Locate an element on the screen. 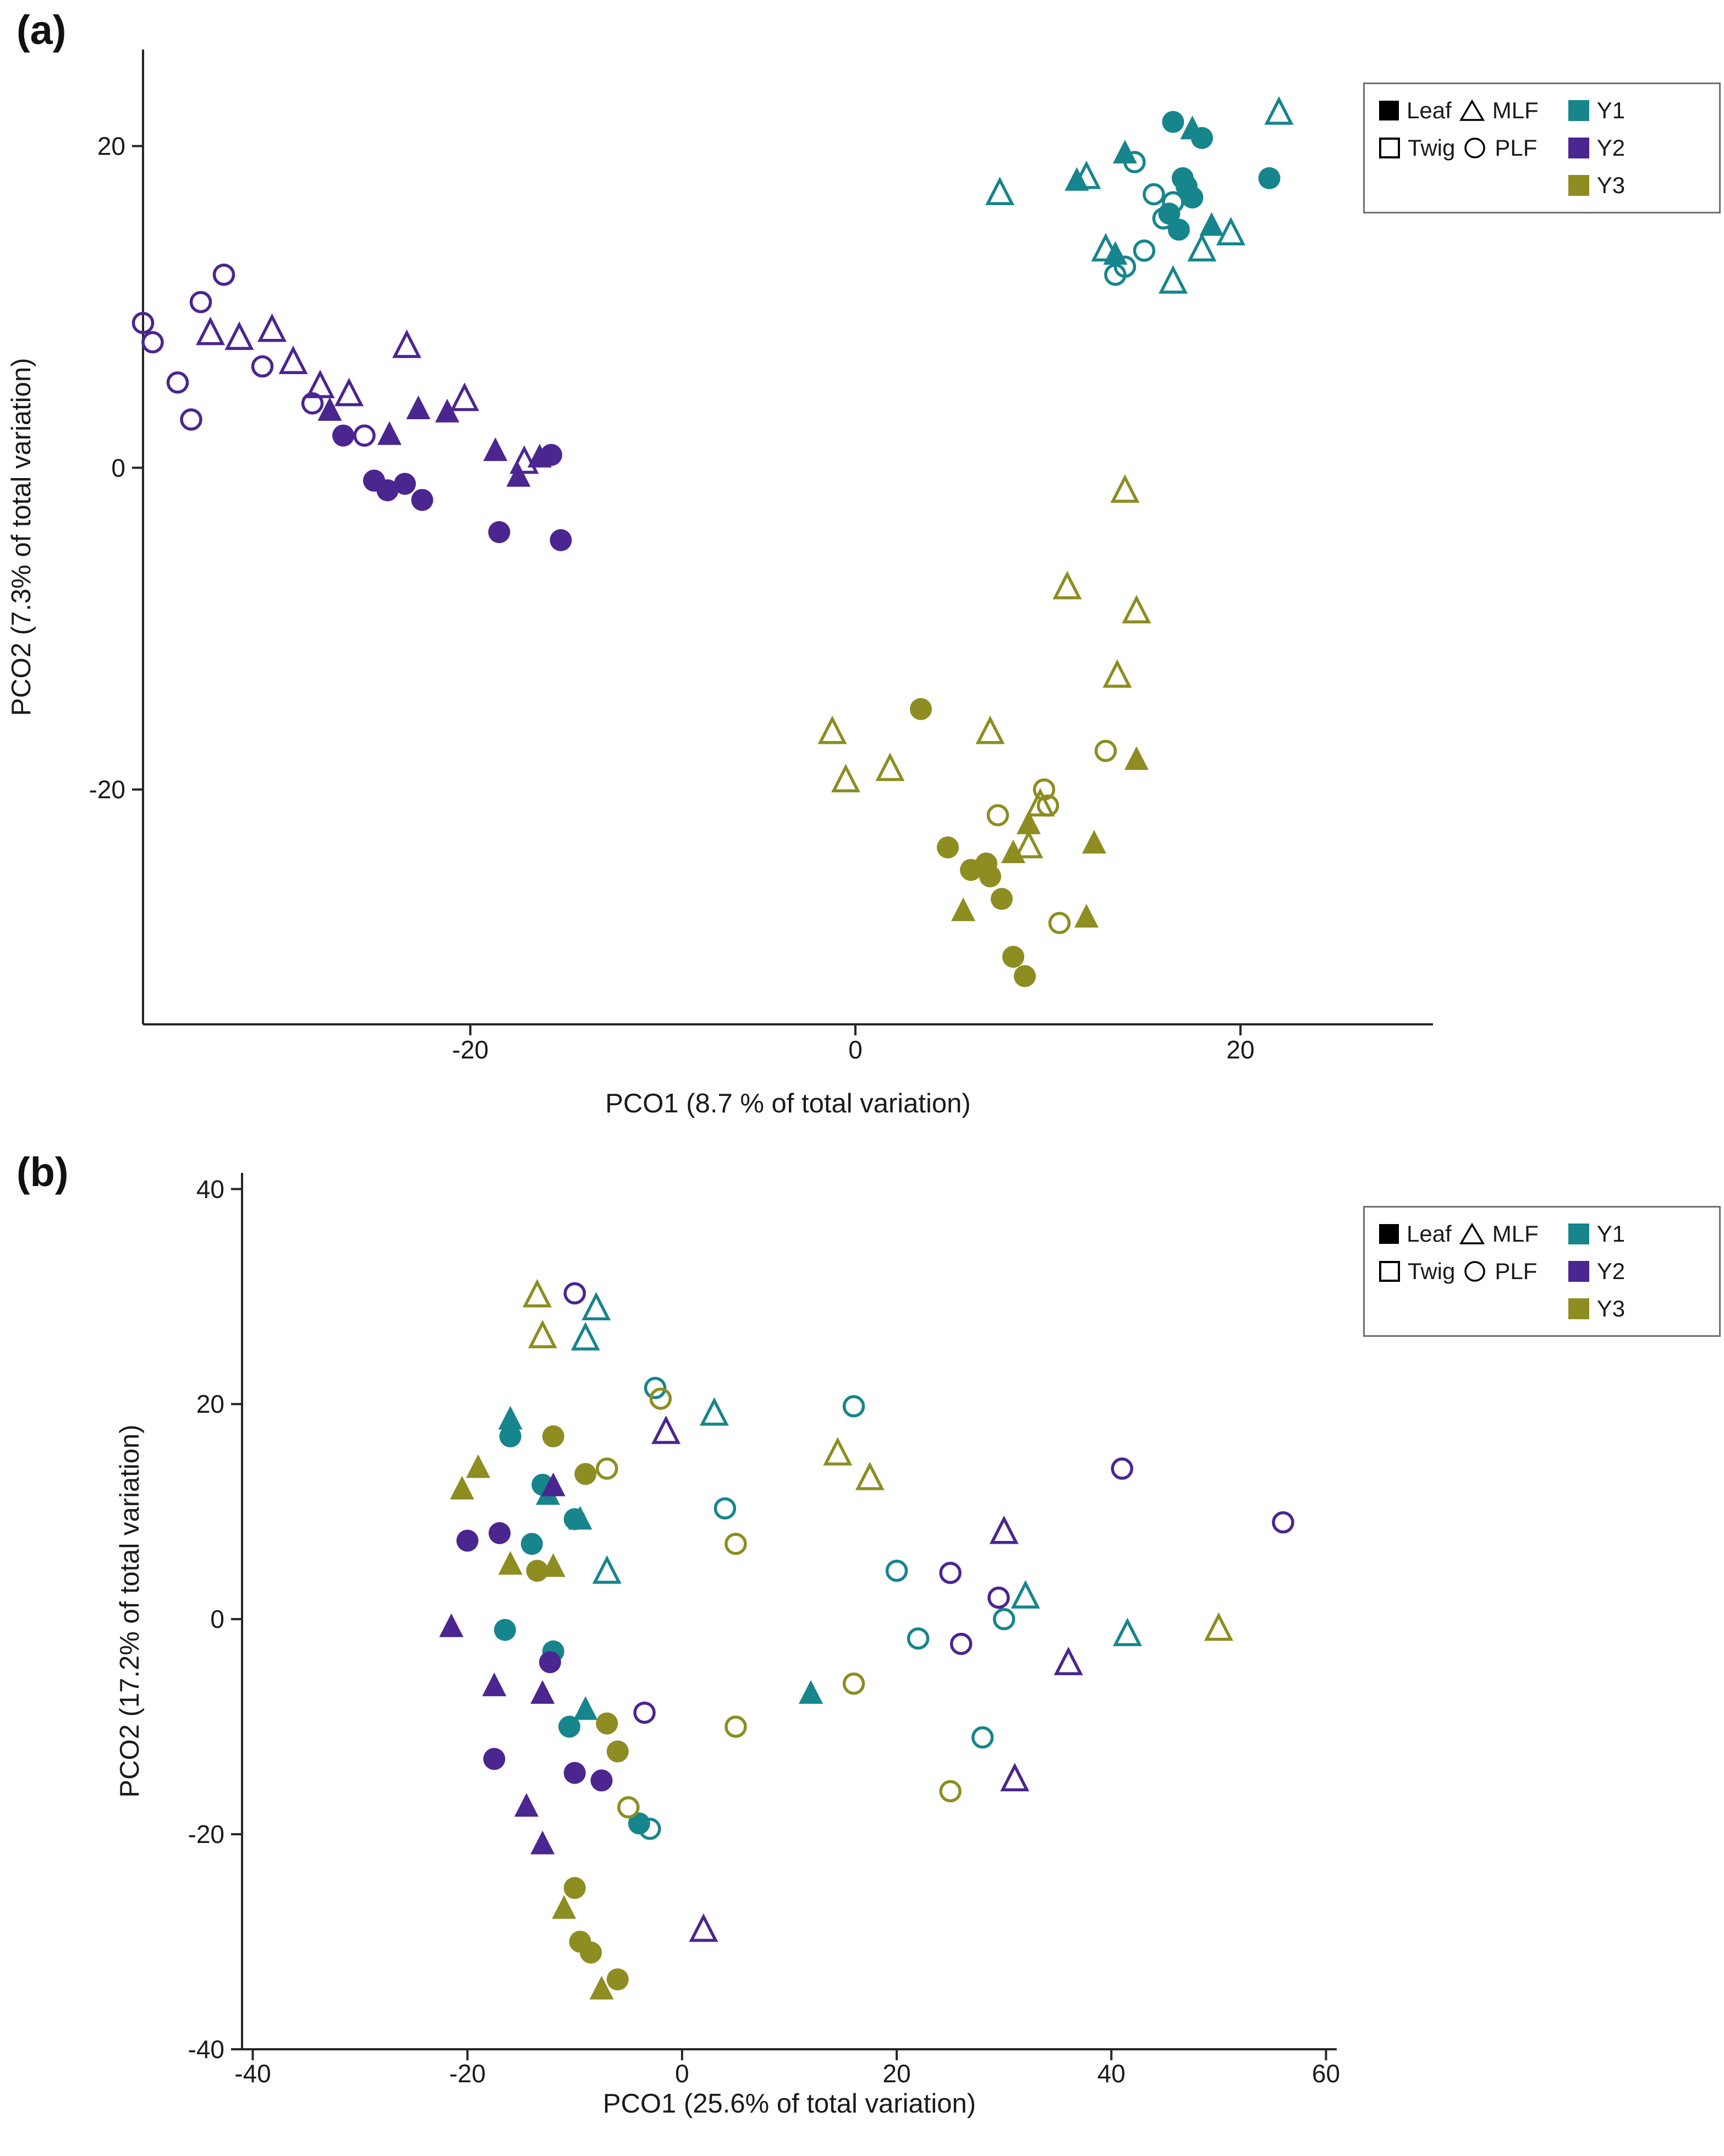 The image size is (1724, 2156). legend-label-y2: Y2 is located at coordinates (1611, 1271).